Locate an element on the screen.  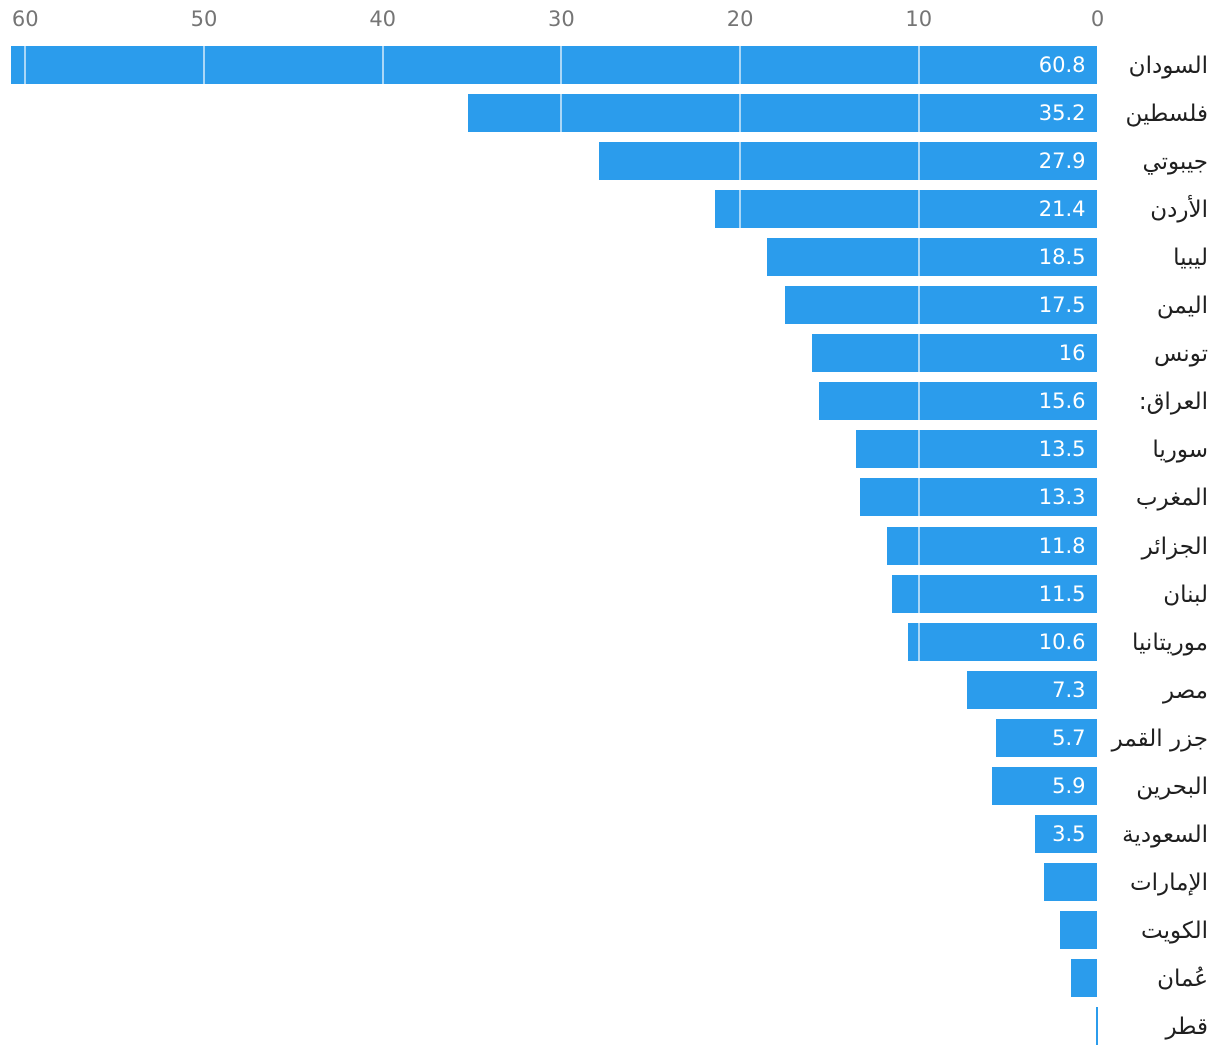
bar-value-label: 11.5 is located at coordinates (1062, 593).